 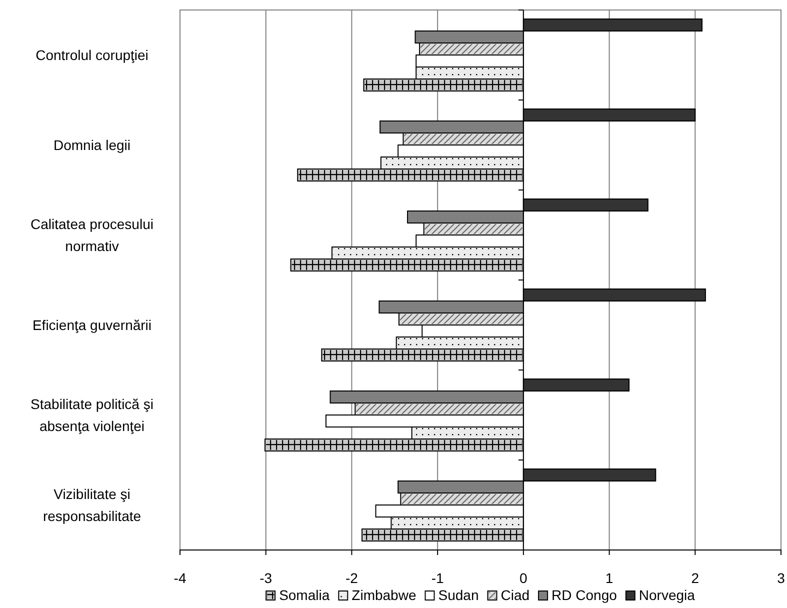 What do you see at coordinates (585, 595) in the screenshot?
I see `legend-label: RD Congo` at bounding box center [585, 595].